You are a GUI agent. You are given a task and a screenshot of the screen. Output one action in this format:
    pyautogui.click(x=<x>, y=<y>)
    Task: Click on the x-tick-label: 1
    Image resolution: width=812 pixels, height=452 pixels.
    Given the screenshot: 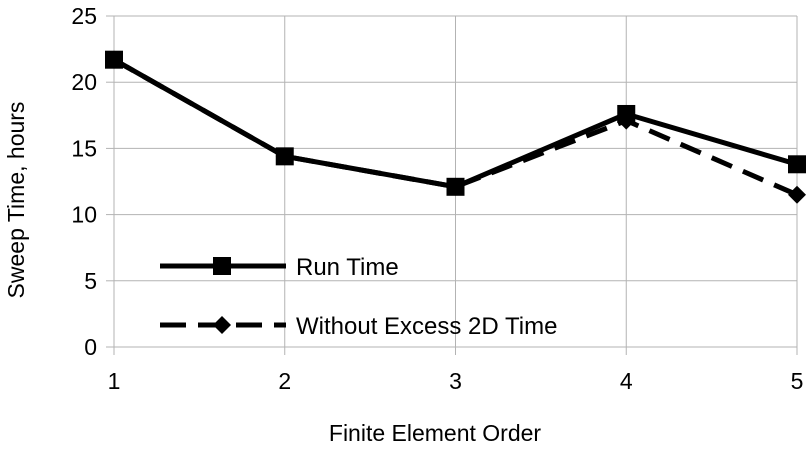 What is the action you would take?
    pyautogui.click(x=114, y=381)
    